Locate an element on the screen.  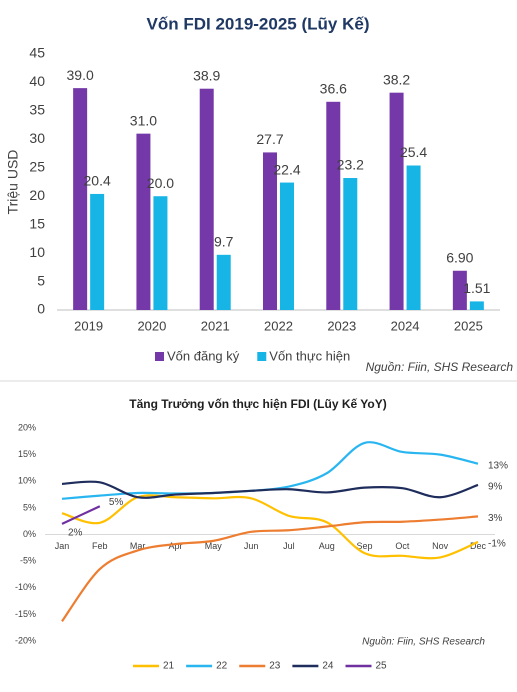
y-tick-label: 40 is located at coordinates (37, 81).